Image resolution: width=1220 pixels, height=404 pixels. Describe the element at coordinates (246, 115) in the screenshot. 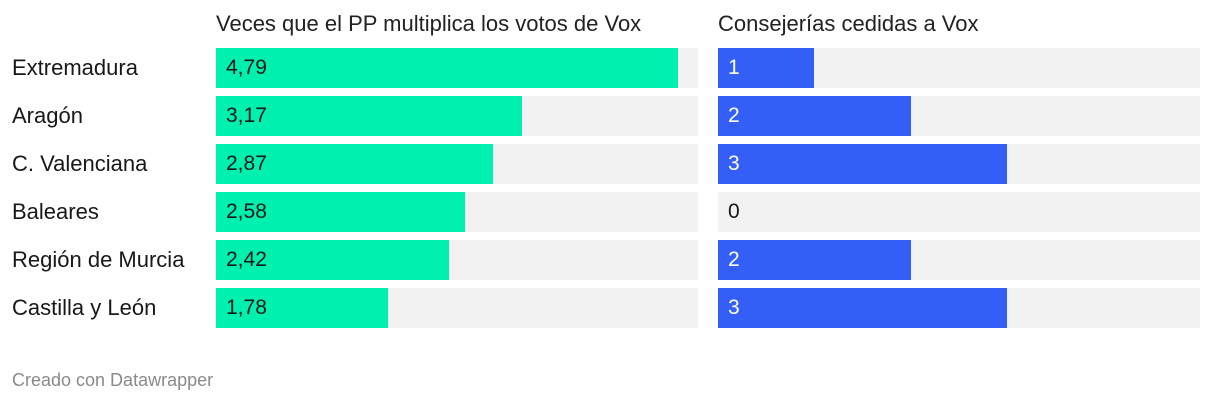

I see `bar-value-label: 3,17` at that location.